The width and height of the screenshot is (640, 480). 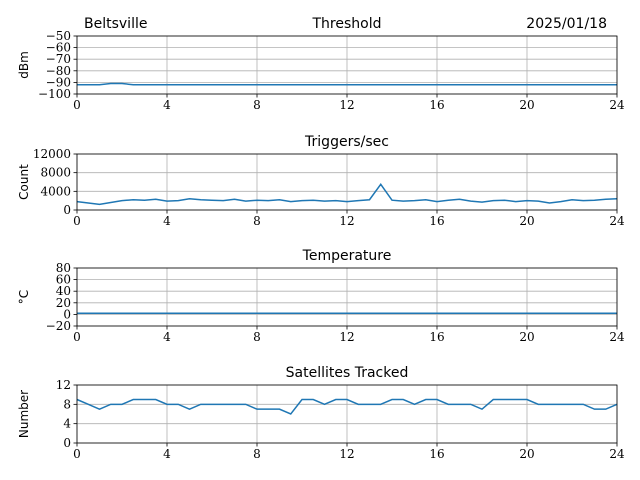 What do you see at coordinates (58, 36) in the screenshot?
I see `y-tick-label: −50` at bounding box center [58, 36].